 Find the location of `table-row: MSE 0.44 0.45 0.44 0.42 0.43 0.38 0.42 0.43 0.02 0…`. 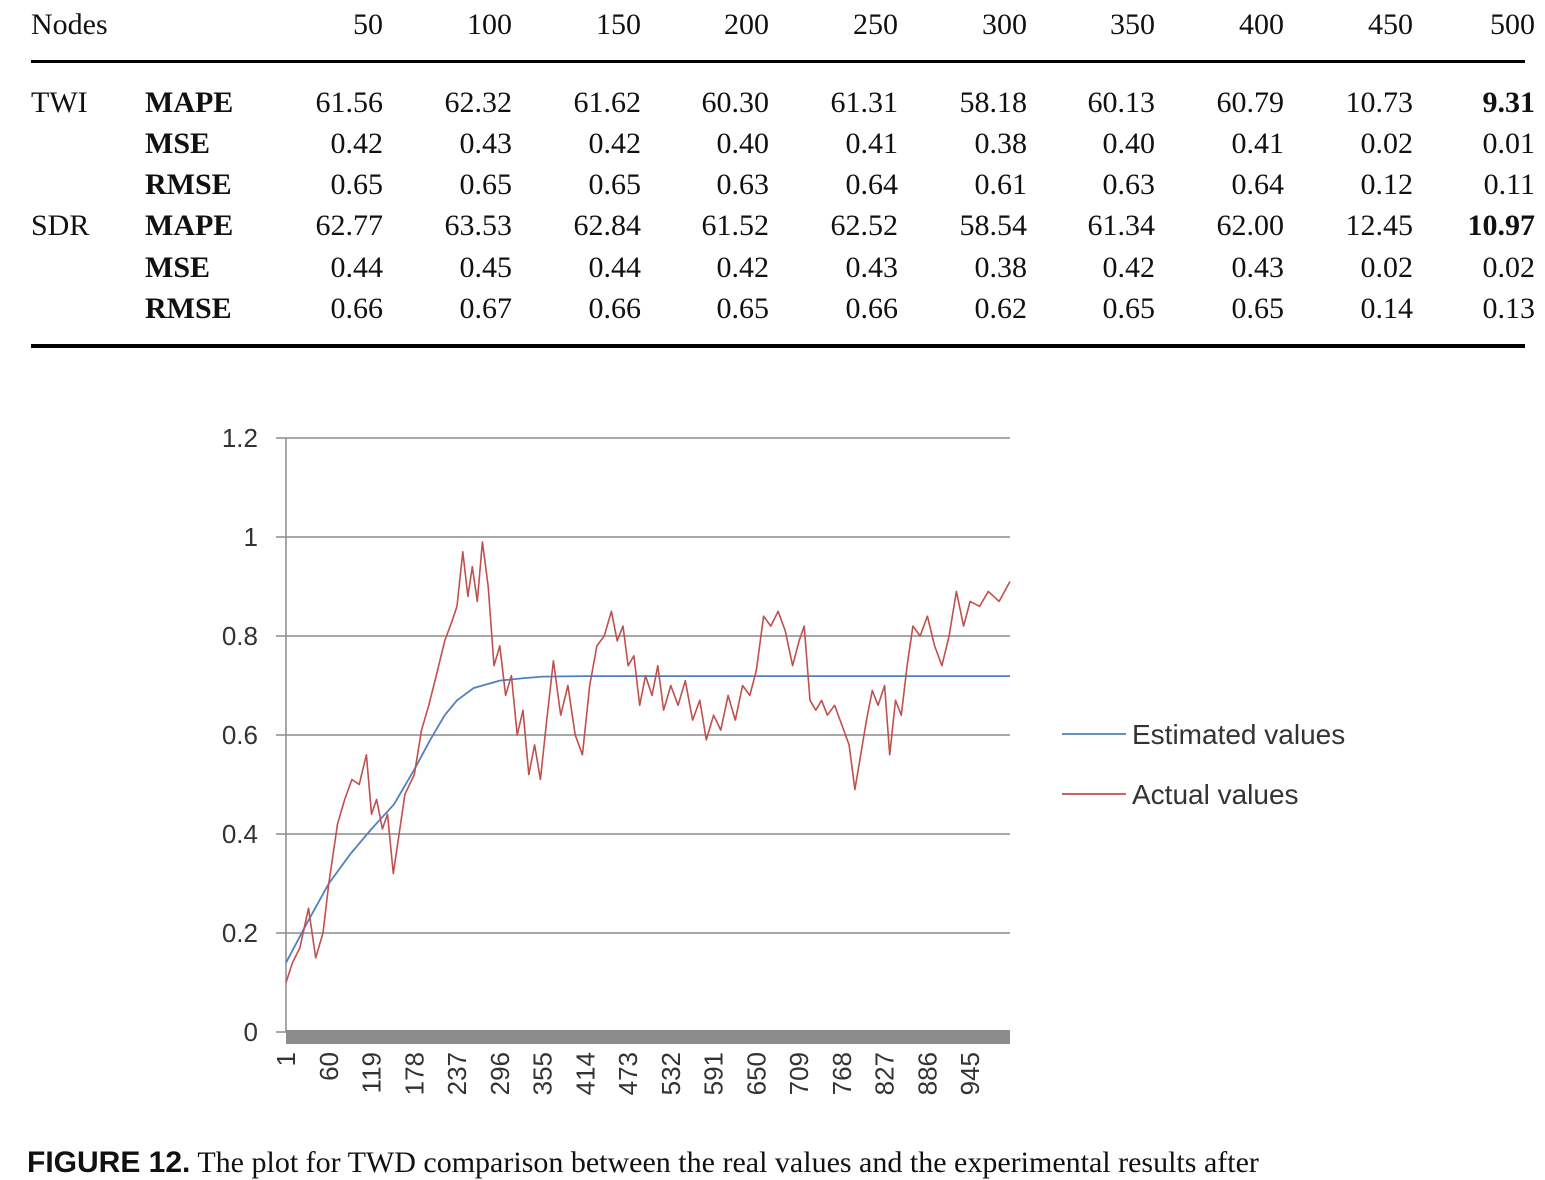

table-row: MSE 0.44 0.45 0.44 0.42 0.43 0.38 0.42 0.43 0.02 0… is located at coordinates (783, 268).